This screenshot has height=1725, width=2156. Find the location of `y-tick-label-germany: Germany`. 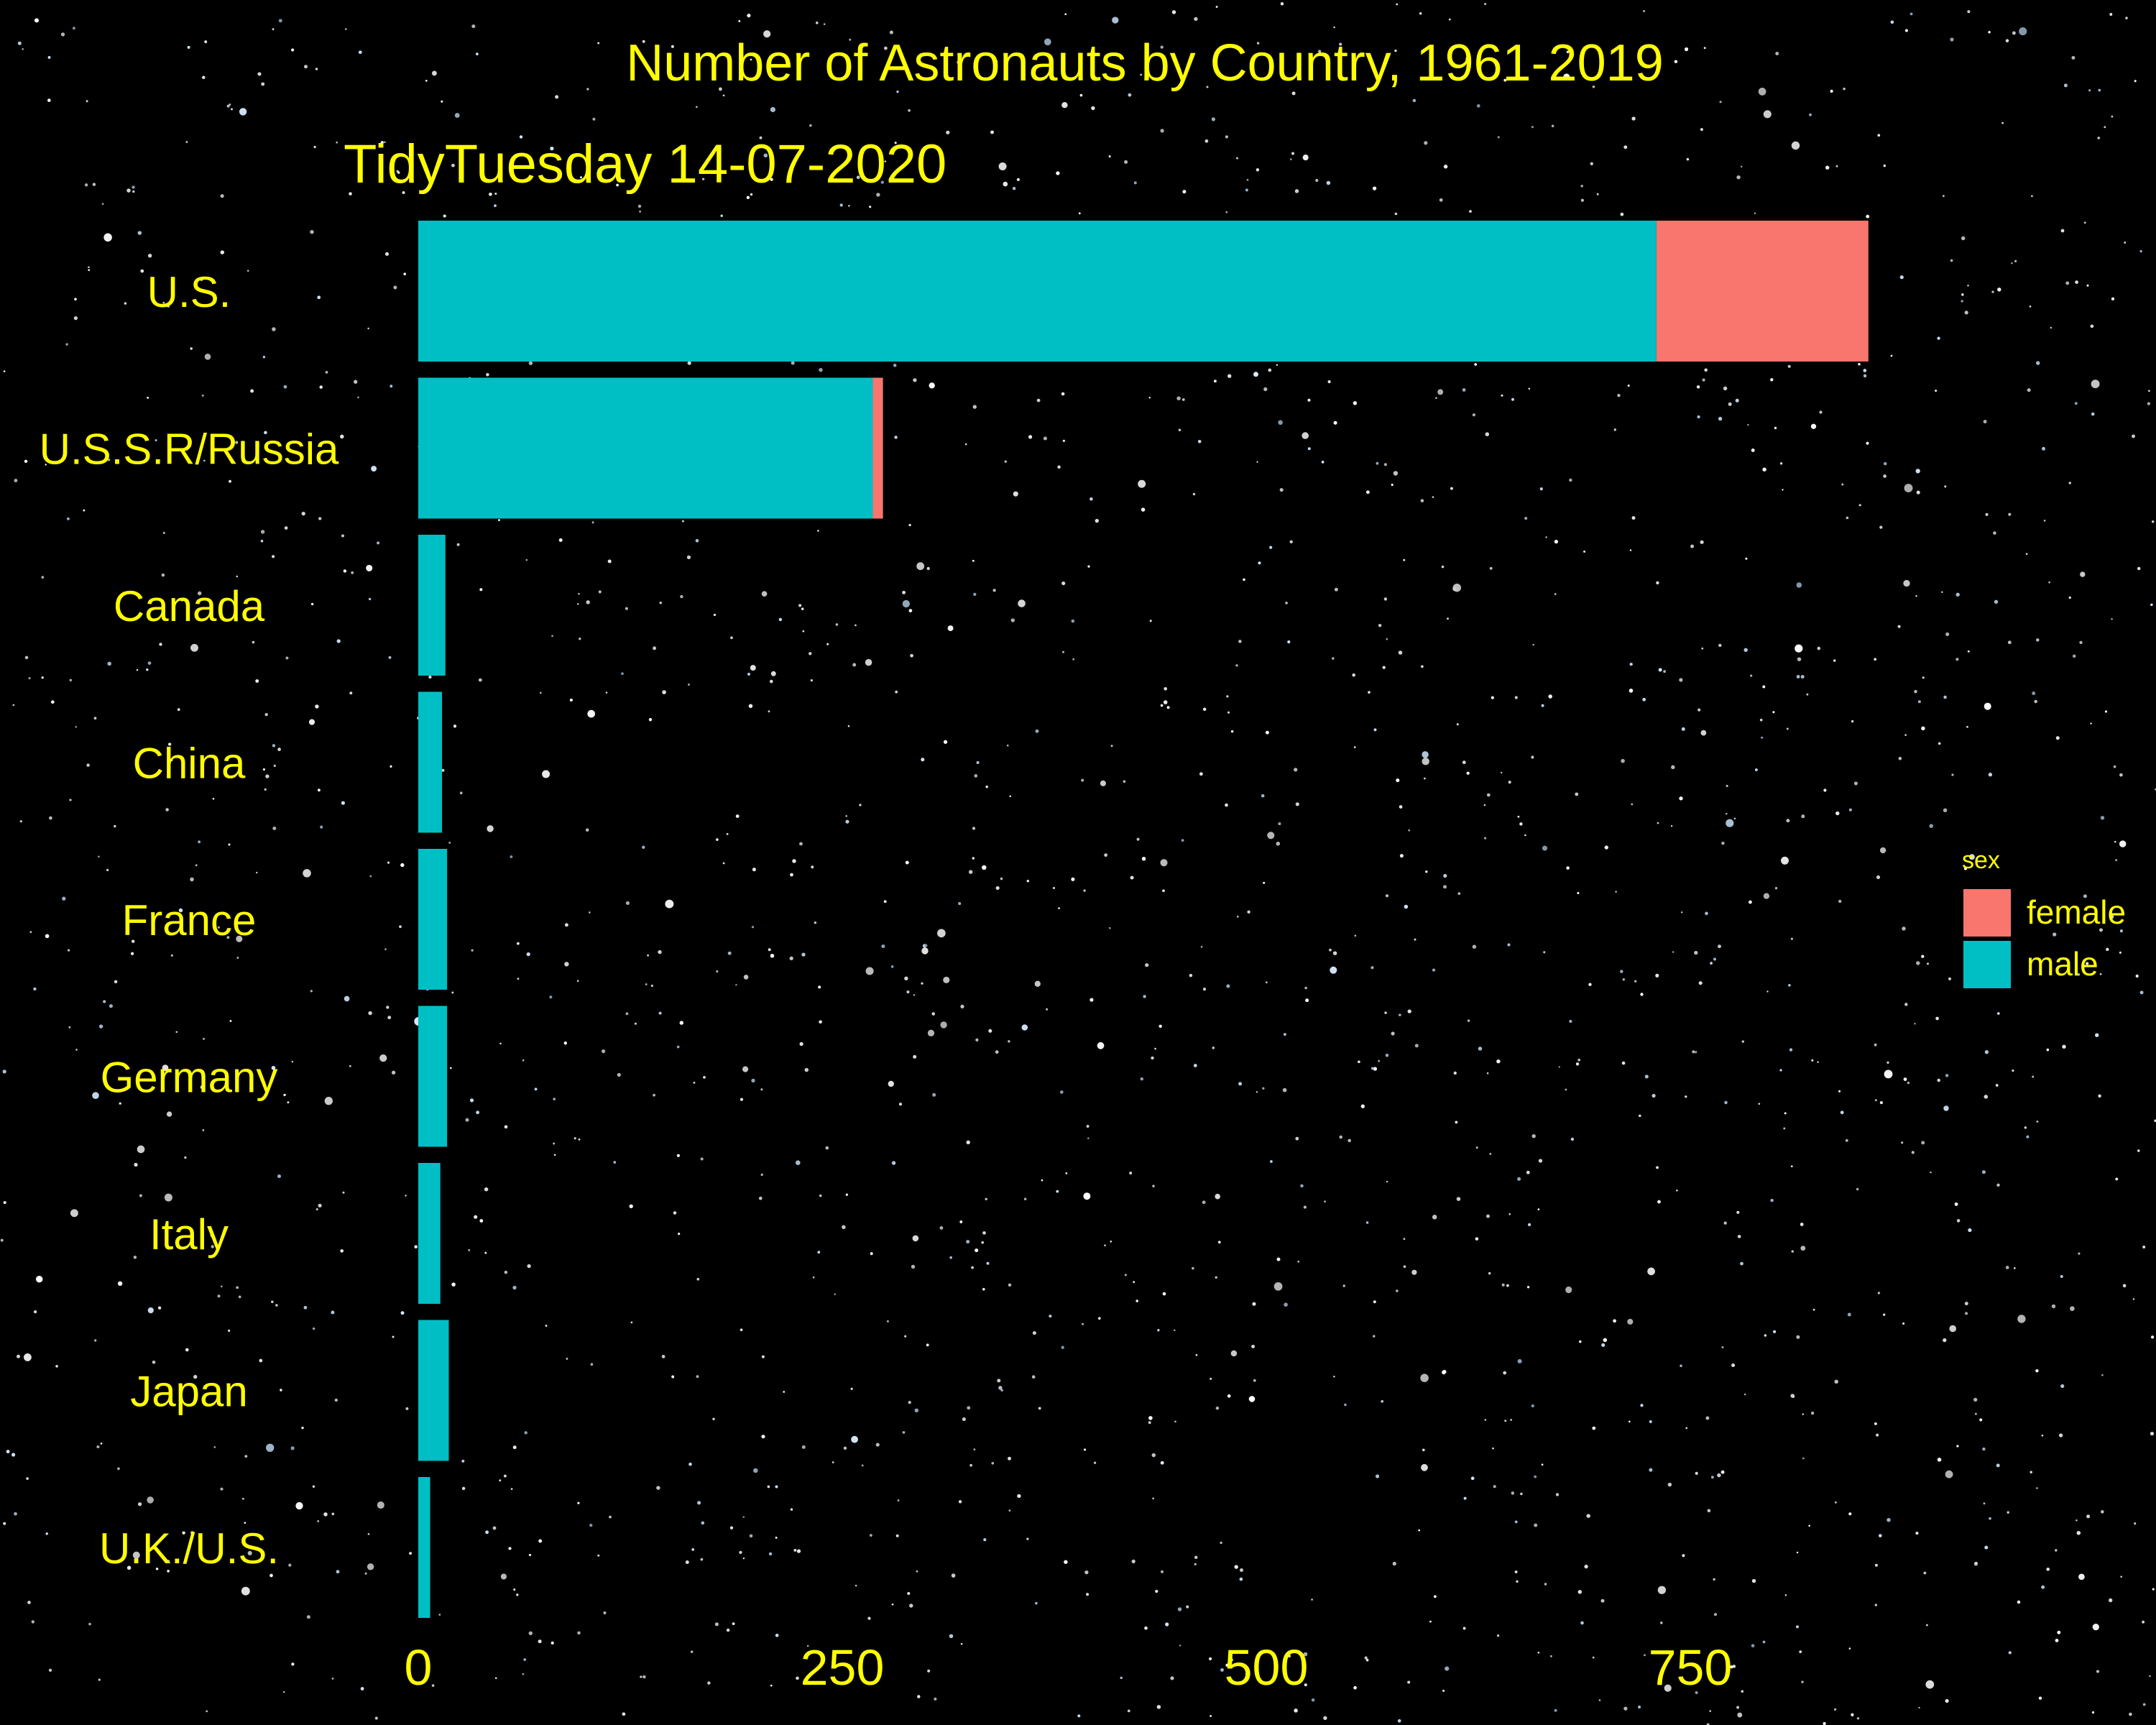

y-tick-label-germany: Germany is located at coordinates (189, 1078).